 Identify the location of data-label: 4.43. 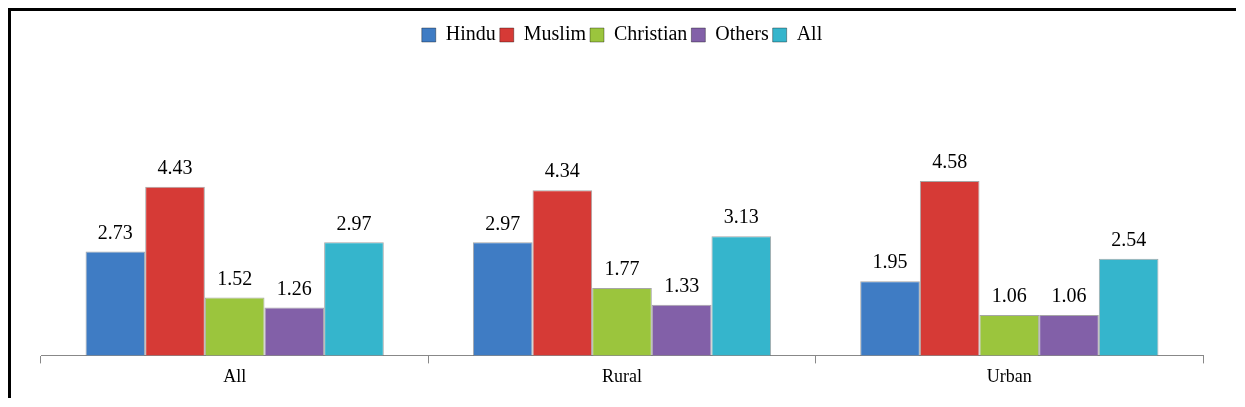
(175, 166).